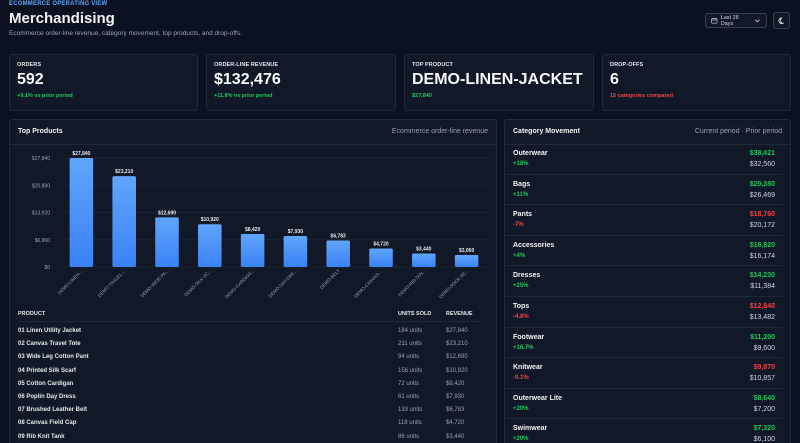 This screenshot has height=443, width=800. I want to click on theme-toggle-button, so click(781, 20).